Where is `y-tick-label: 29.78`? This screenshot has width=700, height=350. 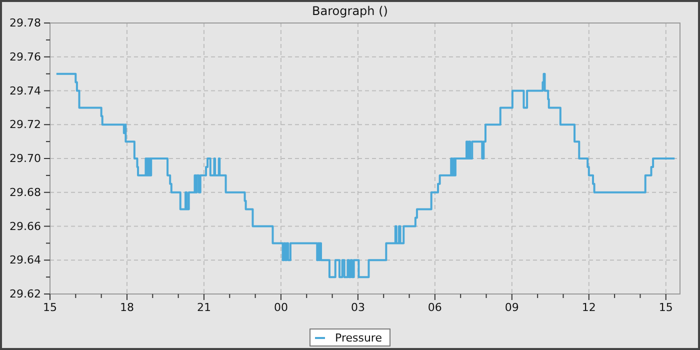
y-tick-label: 29.78 is located at coordinates (25, 23).